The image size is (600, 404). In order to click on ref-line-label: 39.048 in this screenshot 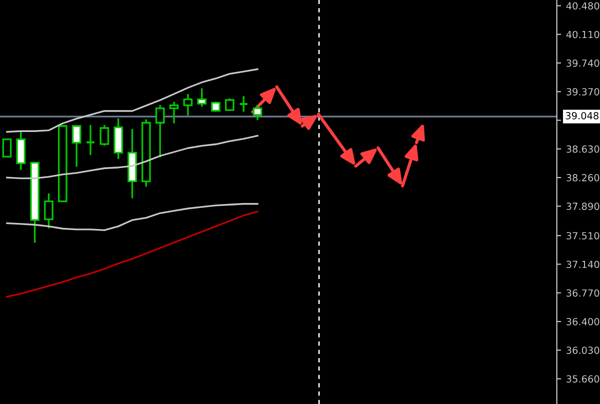, I will do `click(582, 116)`.